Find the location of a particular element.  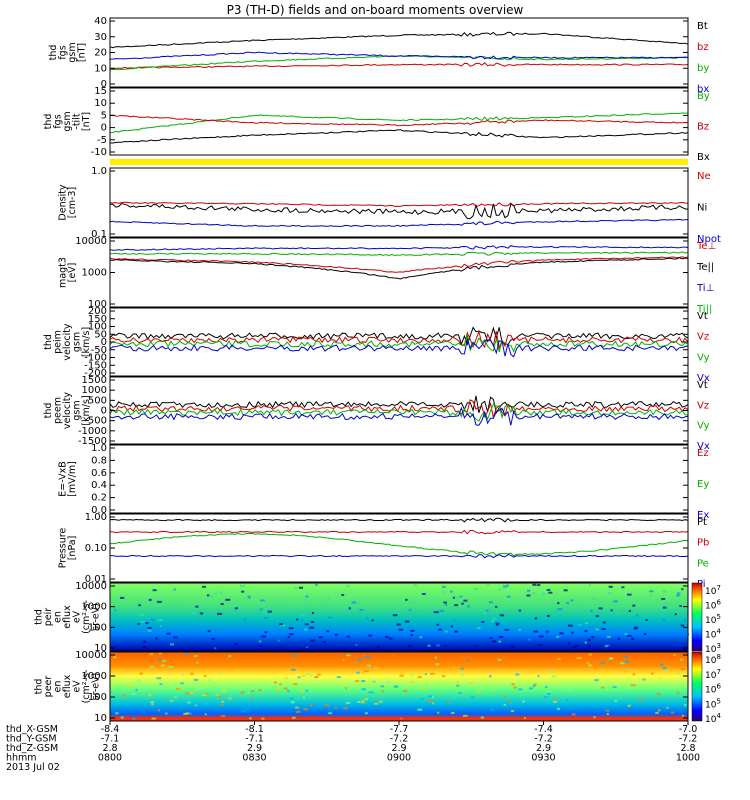

y-tick-label: -500 is located at coordinates (95, 421).